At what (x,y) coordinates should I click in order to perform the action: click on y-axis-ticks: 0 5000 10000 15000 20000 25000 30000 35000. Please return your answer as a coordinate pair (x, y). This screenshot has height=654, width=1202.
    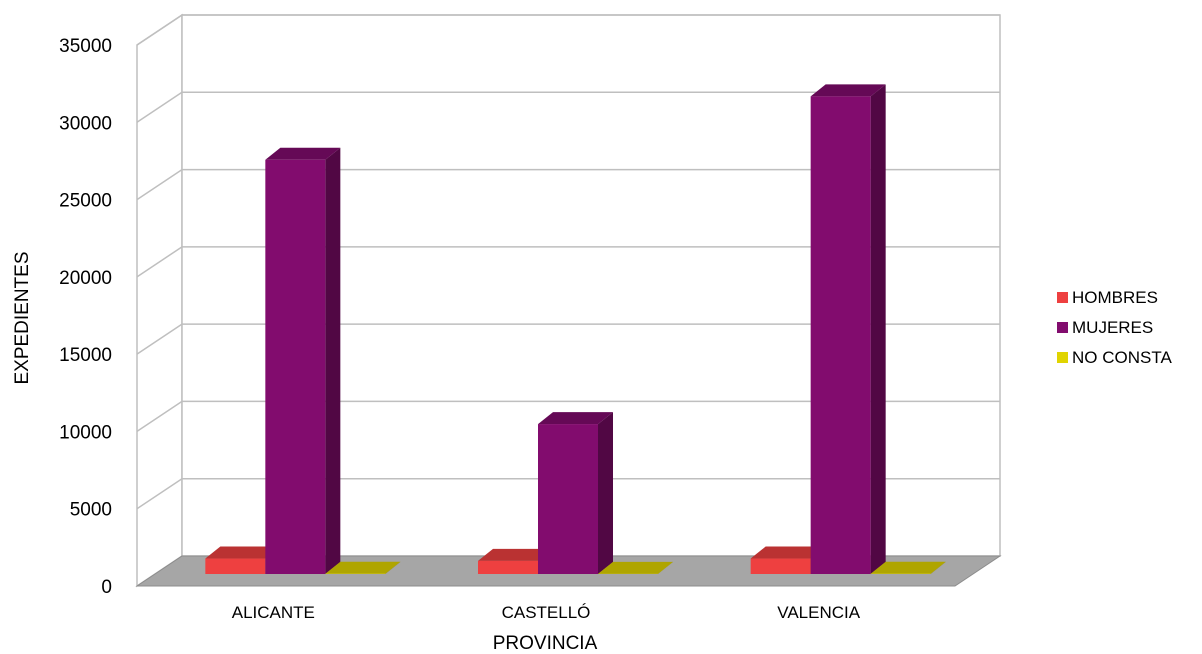
    Looking at the image, I should click on (85, 317).